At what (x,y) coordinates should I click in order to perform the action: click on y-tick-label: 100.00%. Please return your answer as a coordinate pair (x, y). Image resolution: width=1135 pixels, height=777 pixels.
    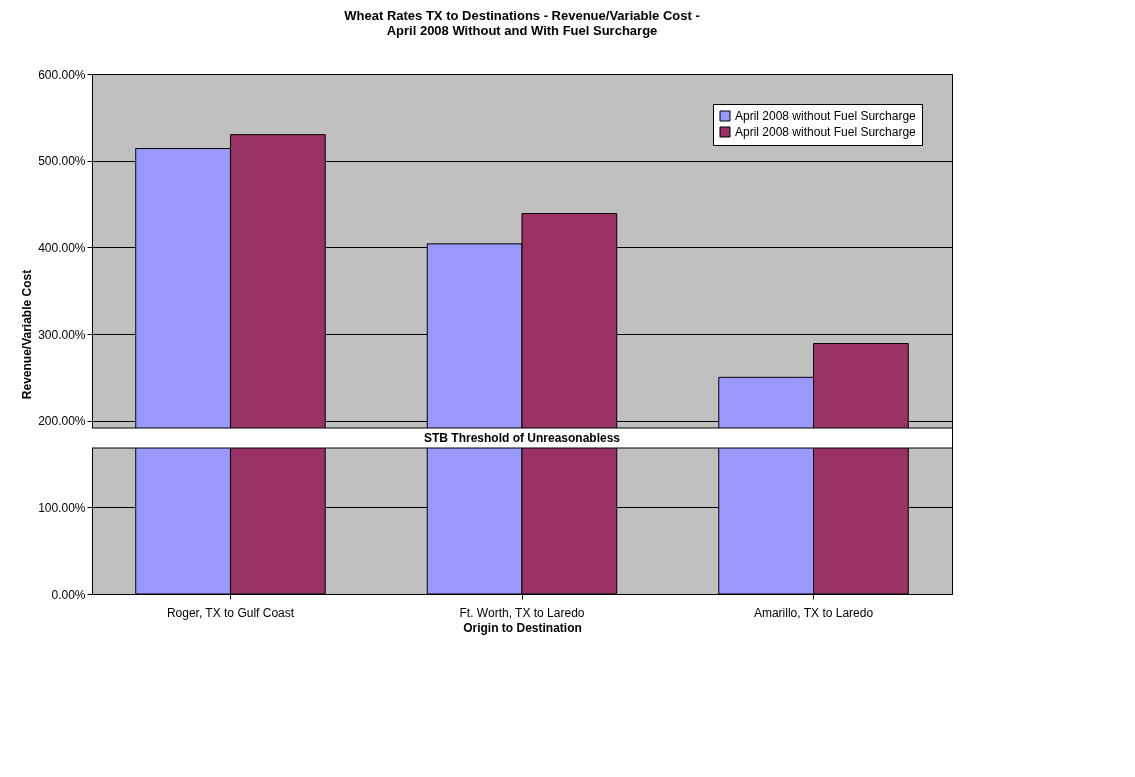
    Looking at the image, I should click on (62, 507).